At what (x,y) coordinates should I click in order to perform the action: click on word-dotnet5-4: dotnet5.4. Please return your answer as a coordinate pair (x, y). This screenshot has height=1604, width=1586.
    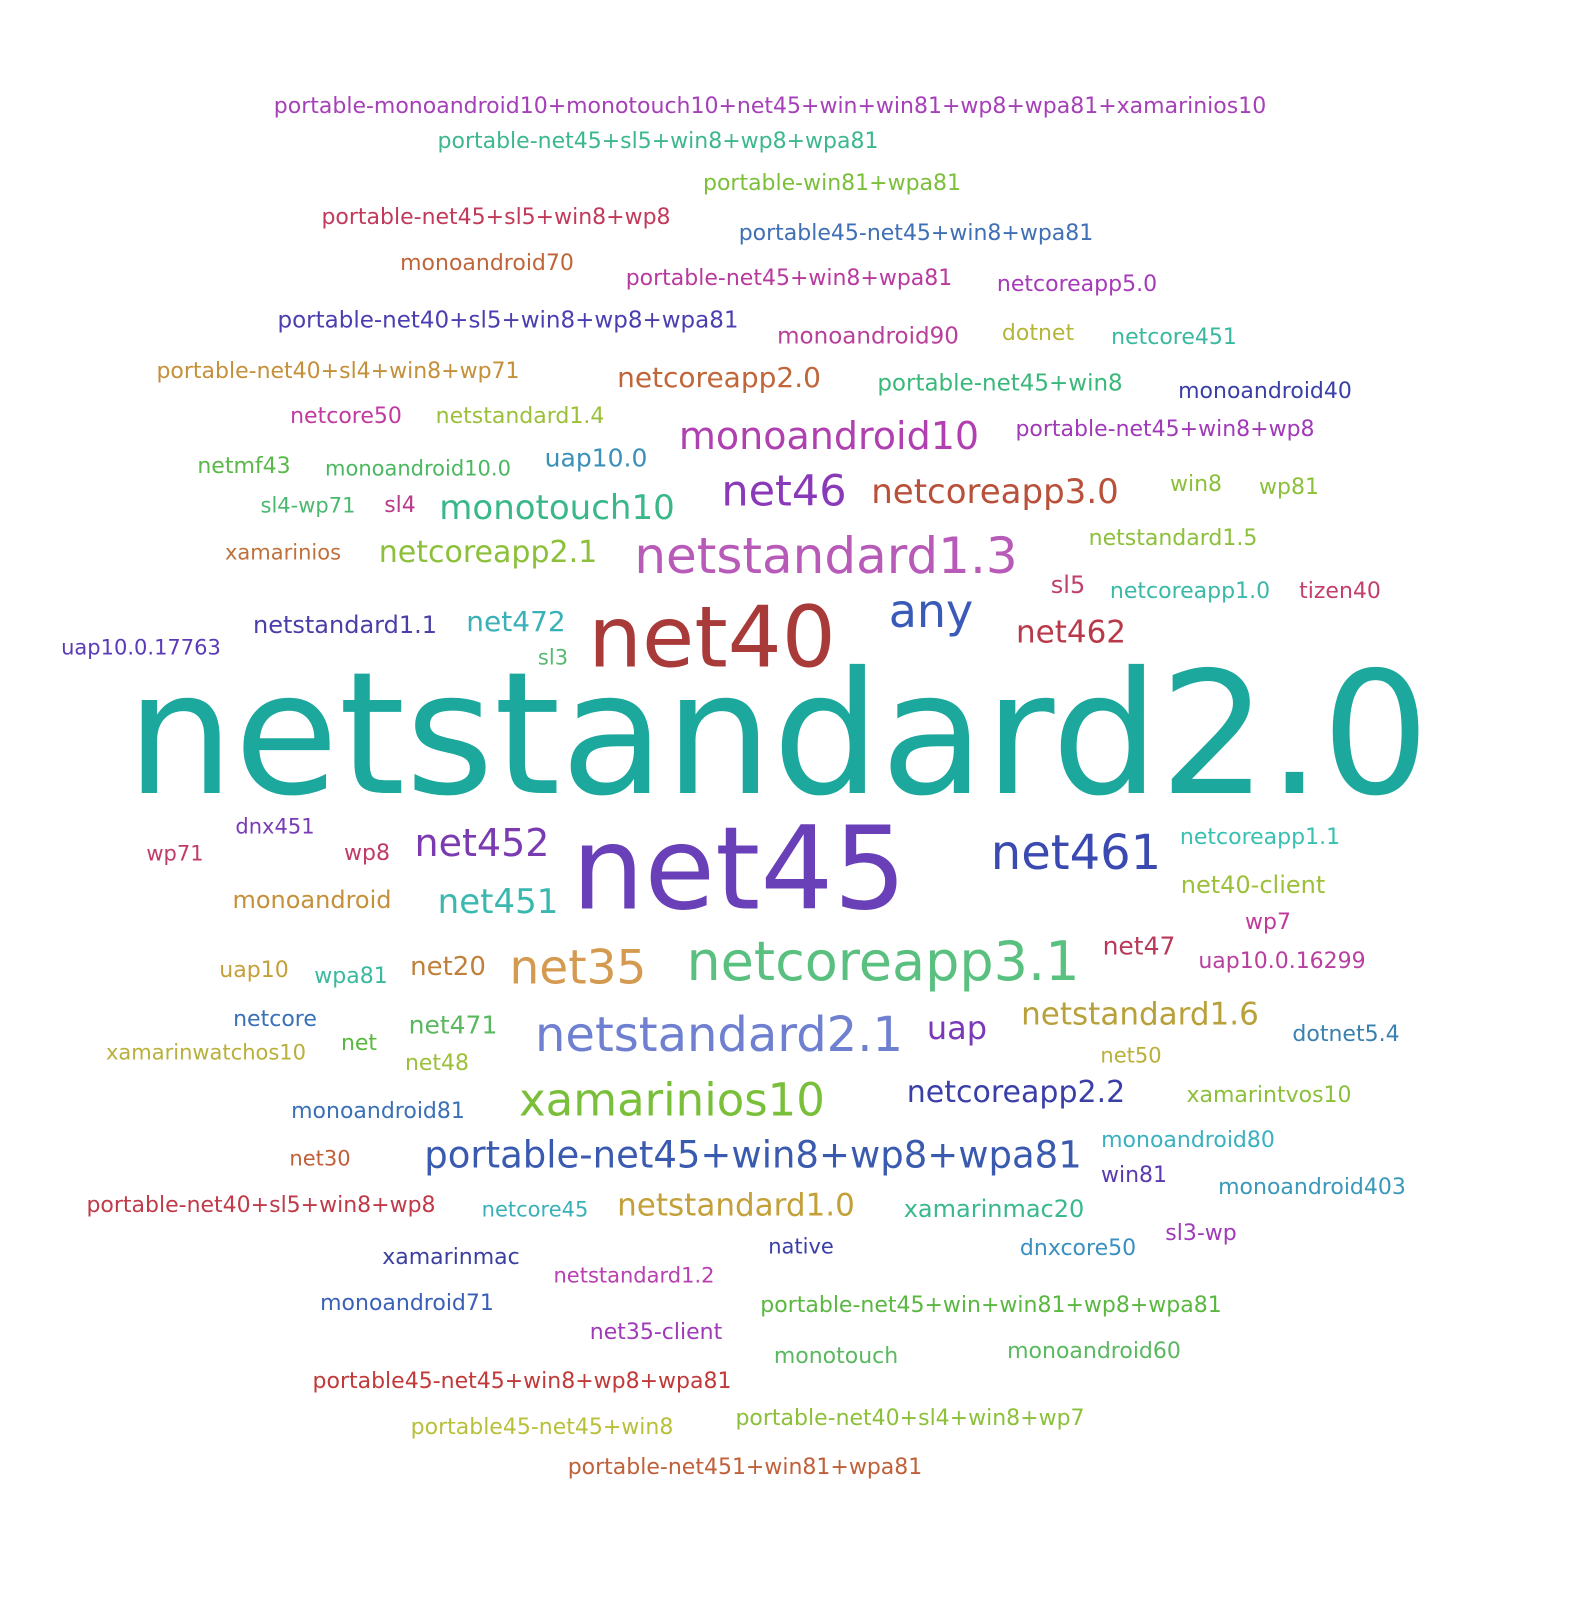
    Looking at the image, I should click on (1346, 1034).